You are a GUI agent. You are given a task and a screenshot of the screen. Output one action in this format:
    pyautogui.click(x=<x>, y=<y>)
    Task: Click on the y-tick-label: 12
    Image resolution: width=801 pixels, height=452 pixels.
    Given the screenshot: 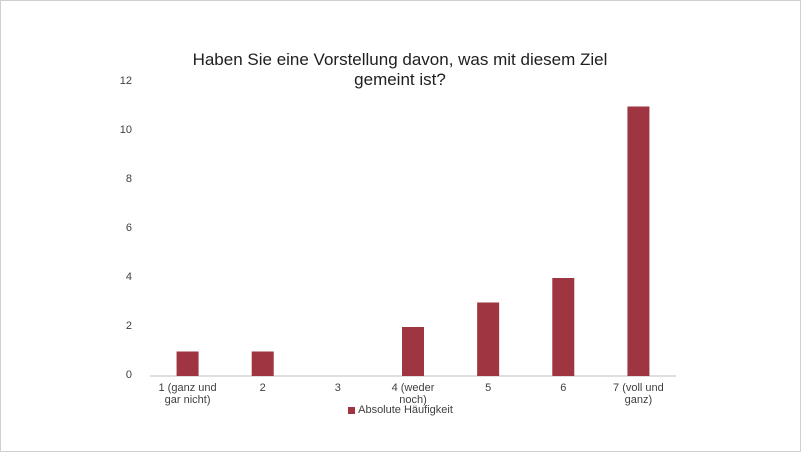 What is the action you would take?
    pyautogui.click(x=125, y=81)
    